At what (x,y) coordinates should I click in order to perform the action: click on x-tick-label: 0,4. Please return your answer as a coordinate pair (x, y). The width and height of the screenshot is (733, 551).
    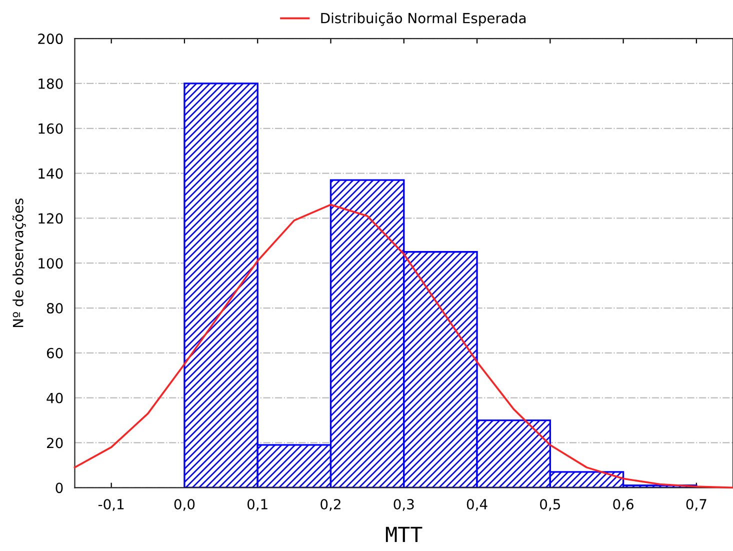
    Looking at the image, I should click on (477, 504).